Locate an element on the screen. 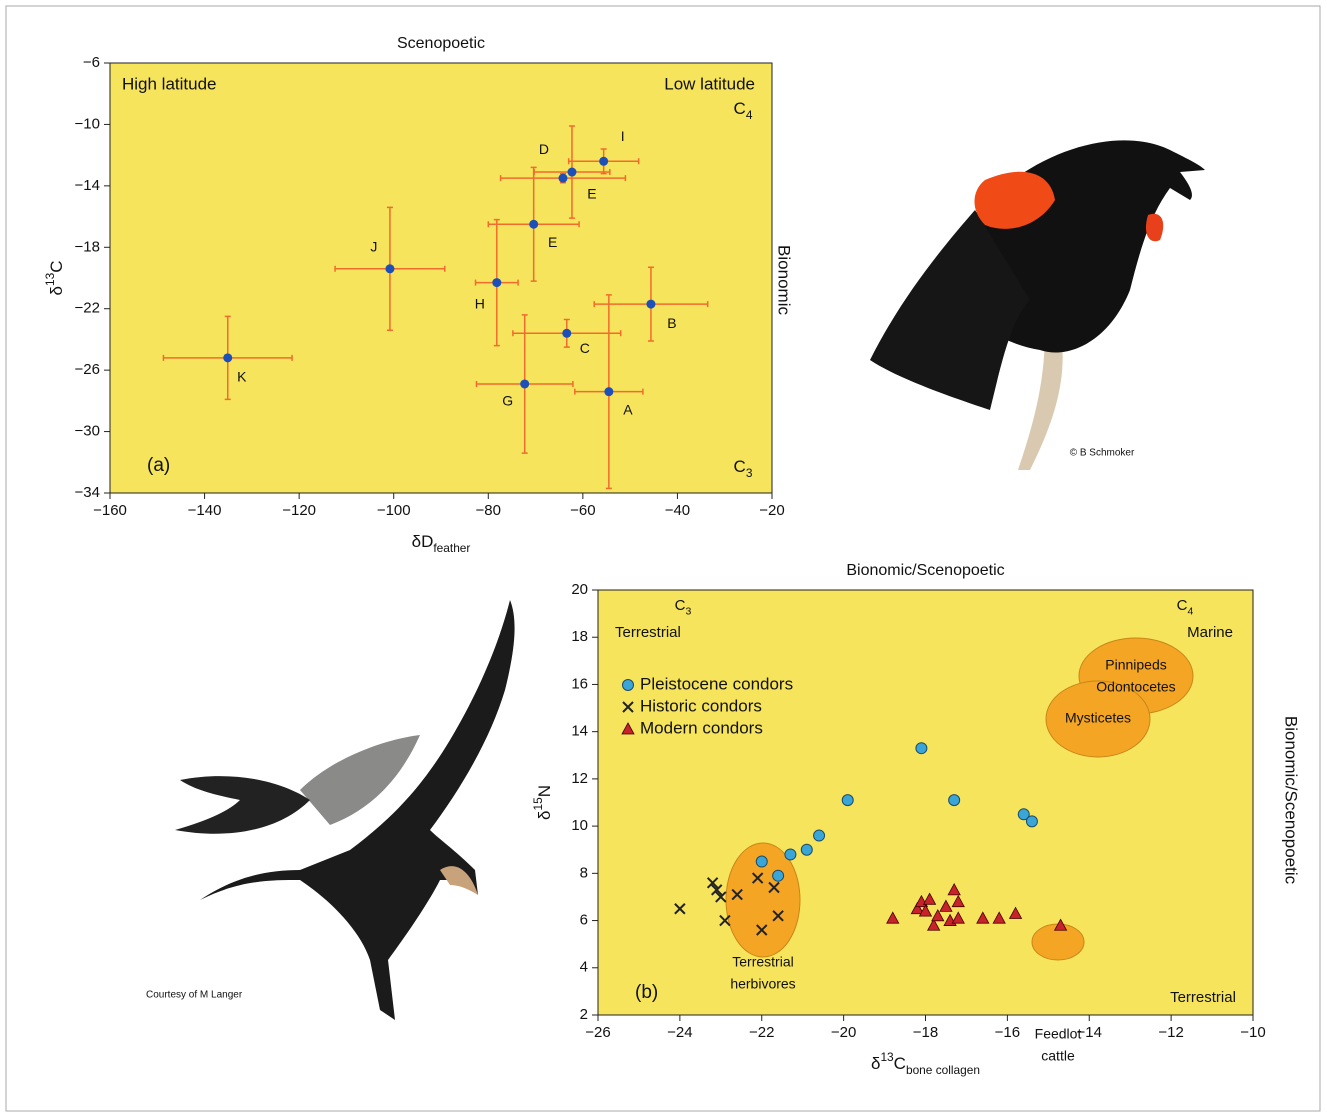 Image resolution: width=1327 pixels, height=1118 pixels. region-label: Terrestrial is located at coordinates (762, 962).